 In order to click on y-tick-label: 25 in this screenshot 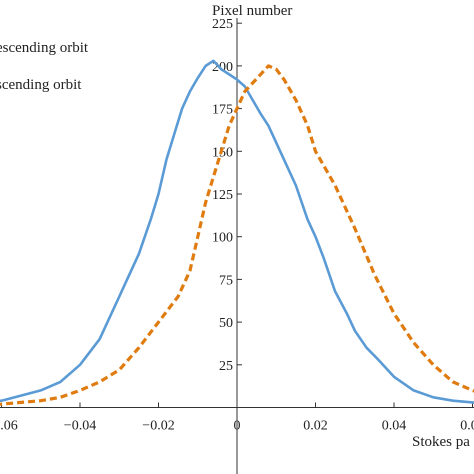, I will do `click(226, 366)`.